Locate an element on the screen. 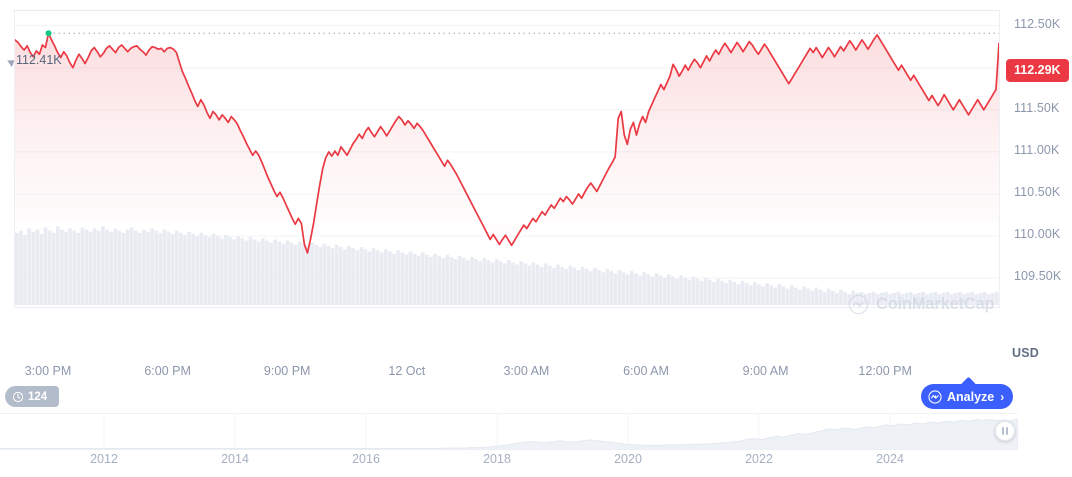 The height and width of the screenshot is (477, 1072). x-axis-tick: 9:00 AM is located at coordinates (765, 371).